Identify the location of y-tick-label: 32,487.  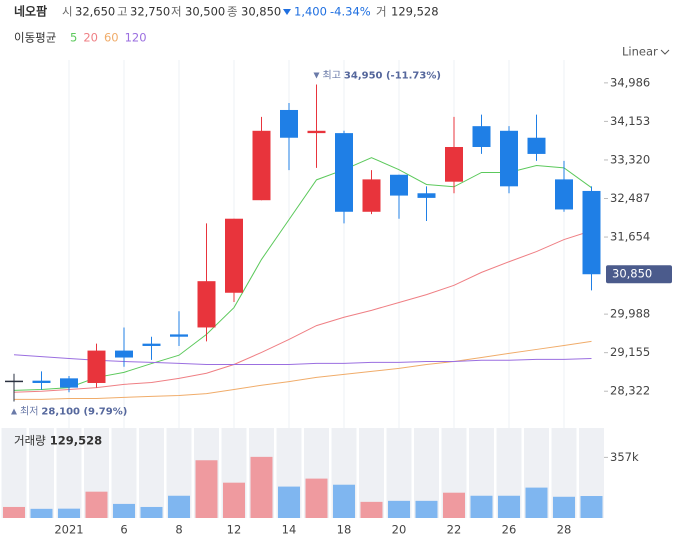
(630, 198).